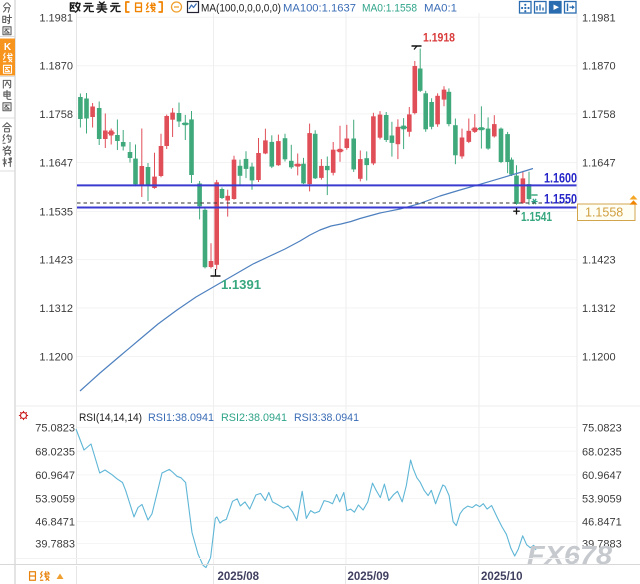 The height and width of the screenshot is (584, 640). I want to click on svg-text: 2025/08, so click(239, 577).